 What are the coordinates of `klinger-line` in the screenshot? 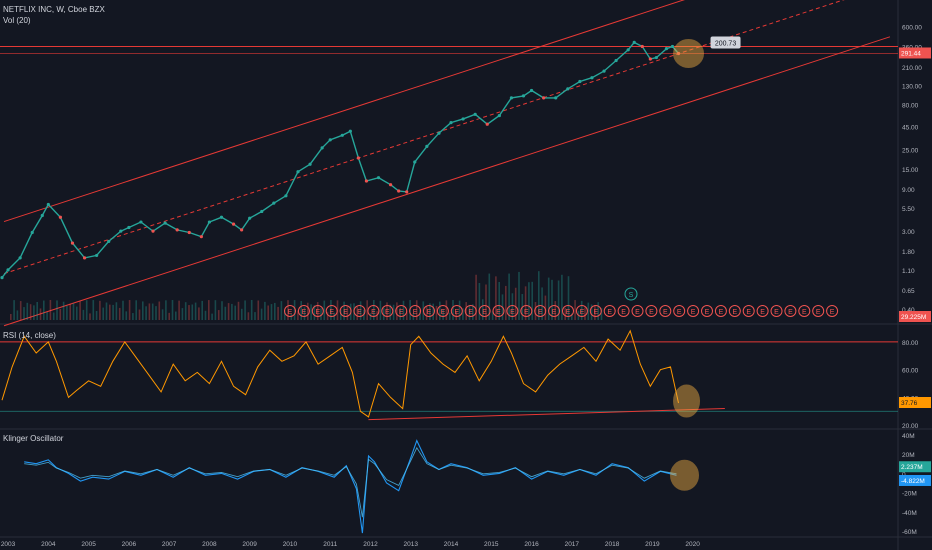 It's located at (350, 486).